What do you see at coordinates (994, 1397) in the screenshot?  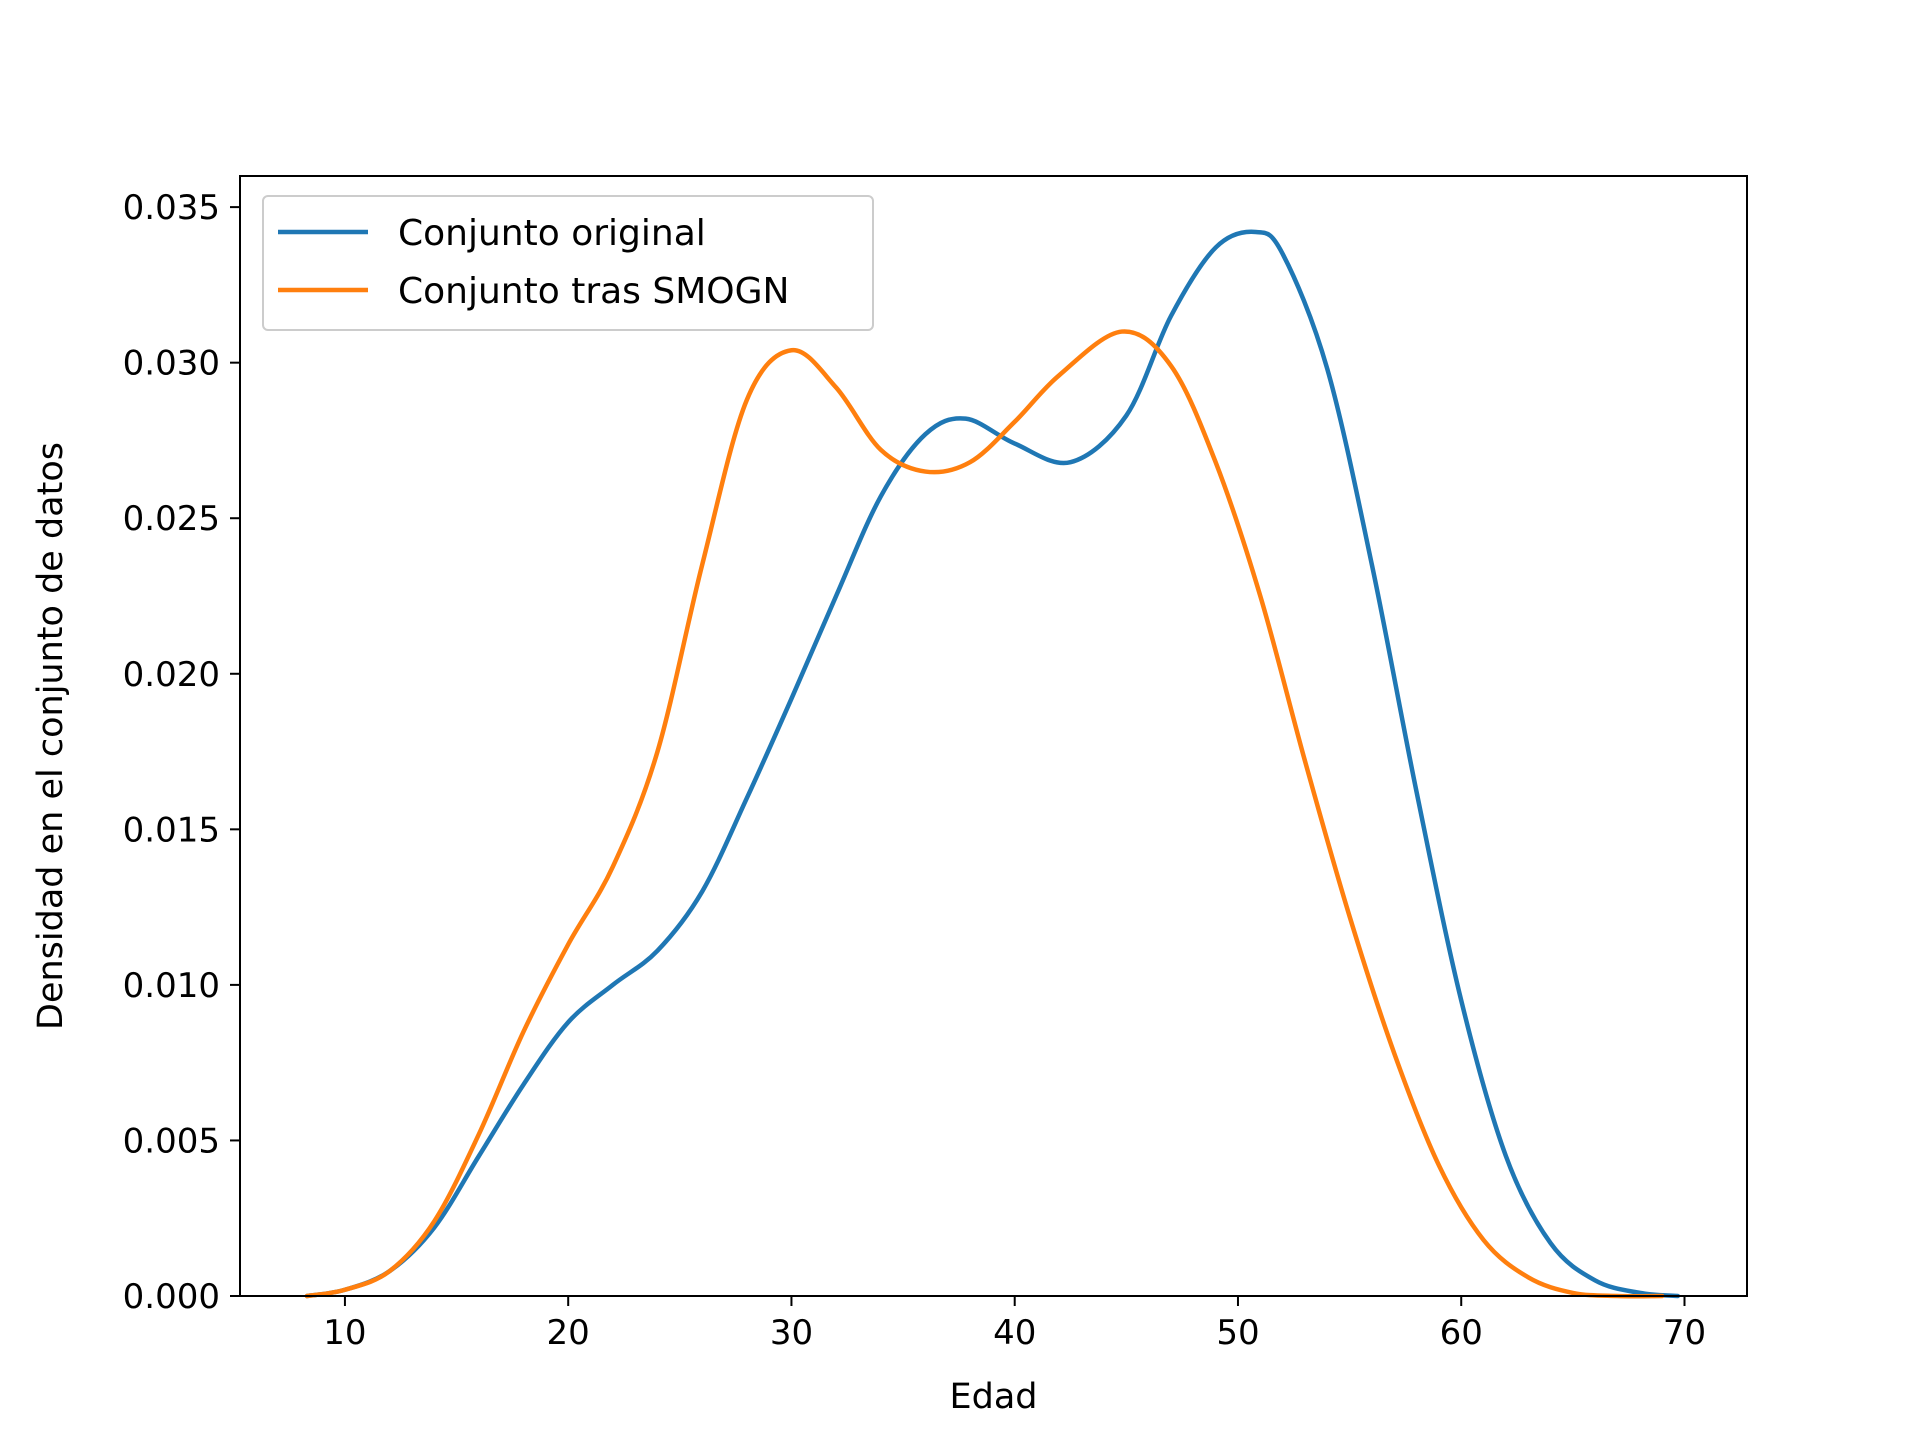 I see `x-axis-label: Edad` at bounding box center [994, 1397].